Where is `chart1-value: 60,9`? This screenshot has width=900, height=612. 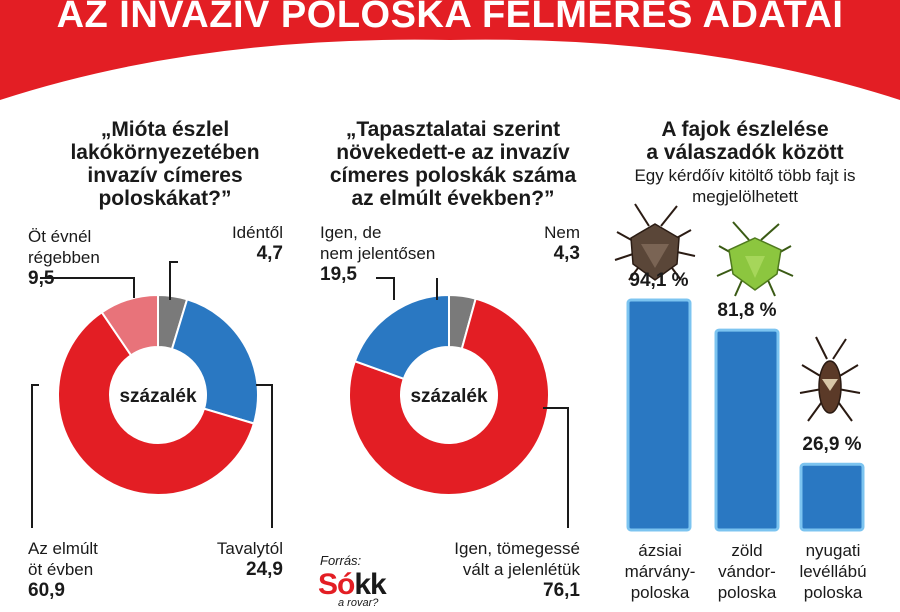
chart1-value: 60,9 is located at coordinates (46, 590).